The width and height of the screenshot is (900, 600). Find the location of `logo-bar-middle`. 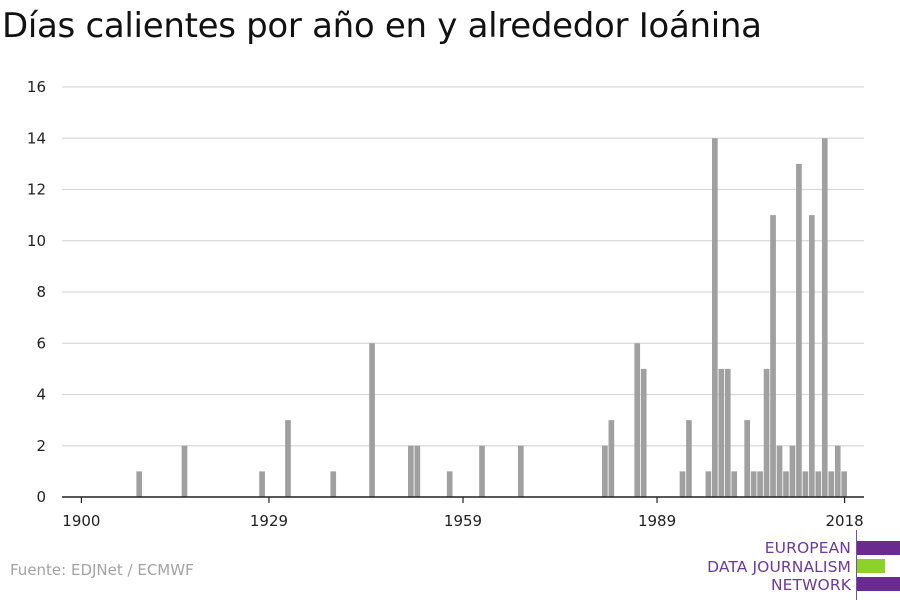

logo-bar-middle is located at coordinates (871, 566).